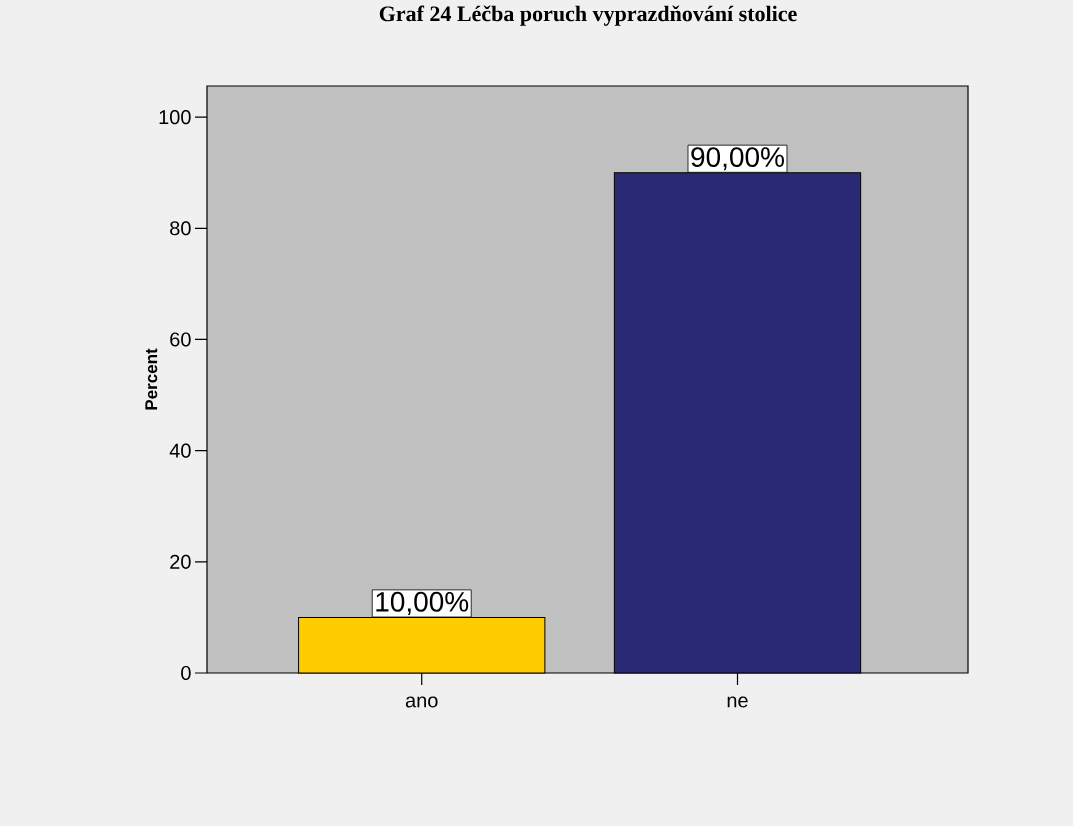  I want to click on x-tick-label: ano, so click(421, 702).